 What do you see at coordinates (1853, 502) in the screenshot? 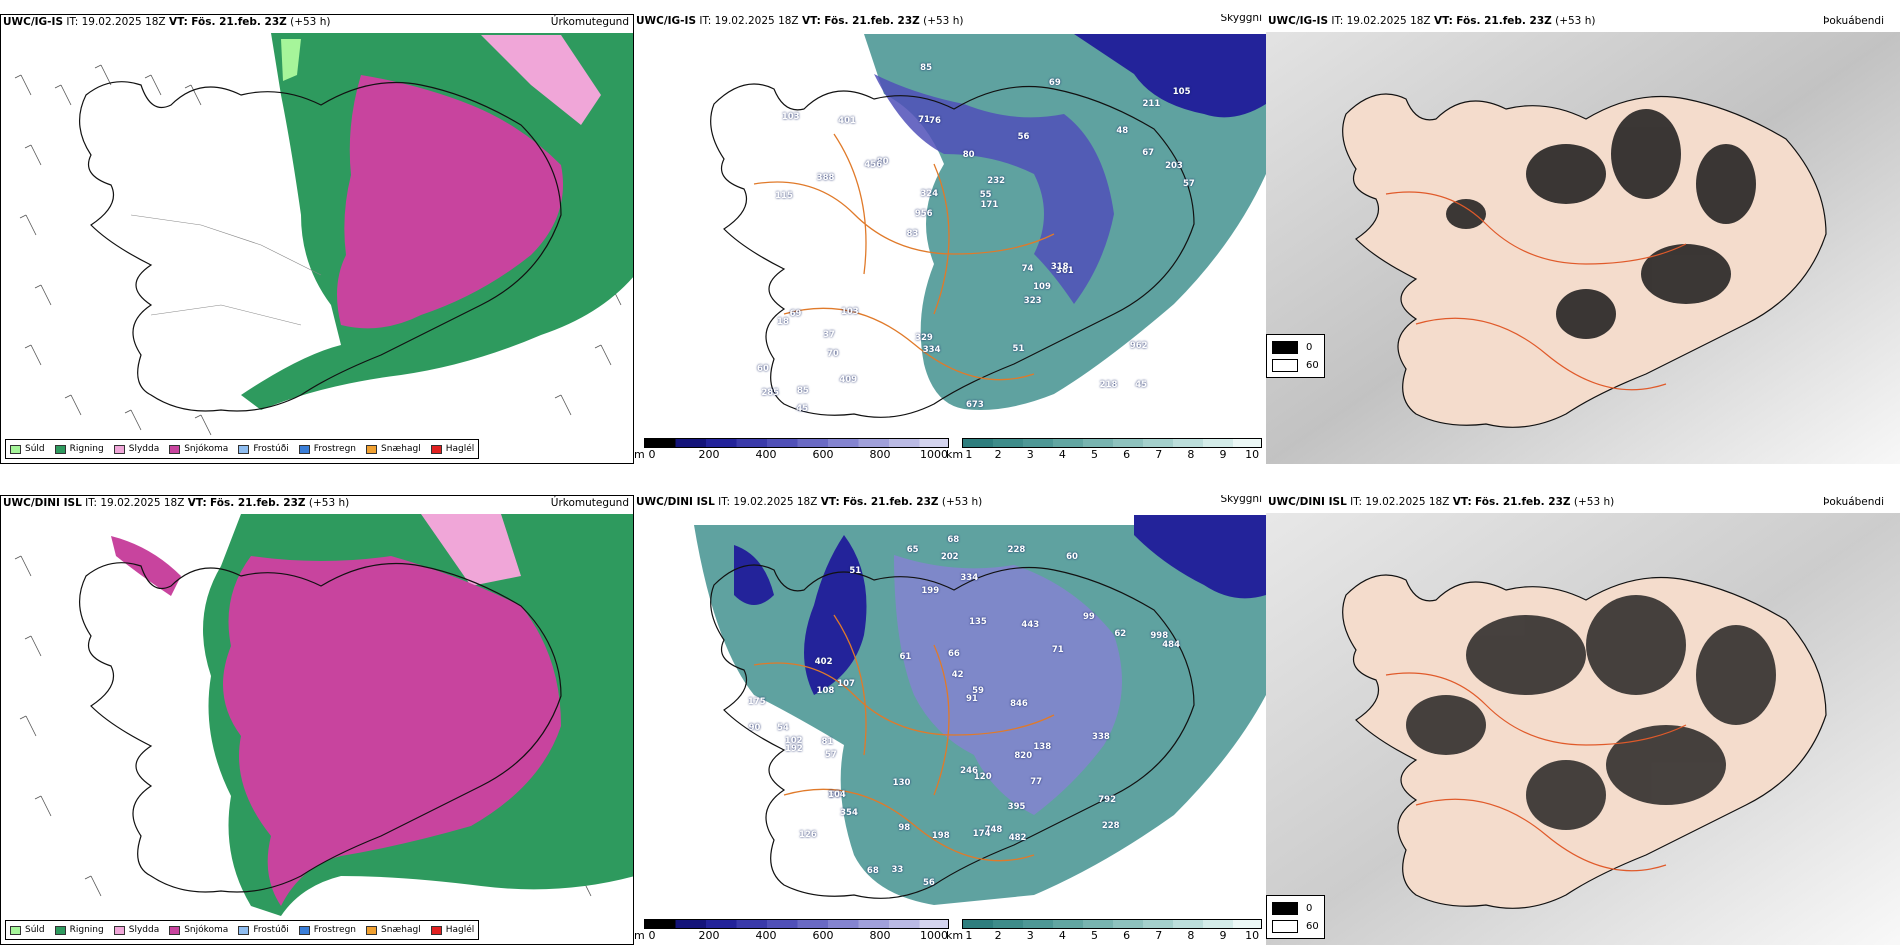
I see `panel-variable-name: Þokuábendi` at bounding box center [1853, 502].